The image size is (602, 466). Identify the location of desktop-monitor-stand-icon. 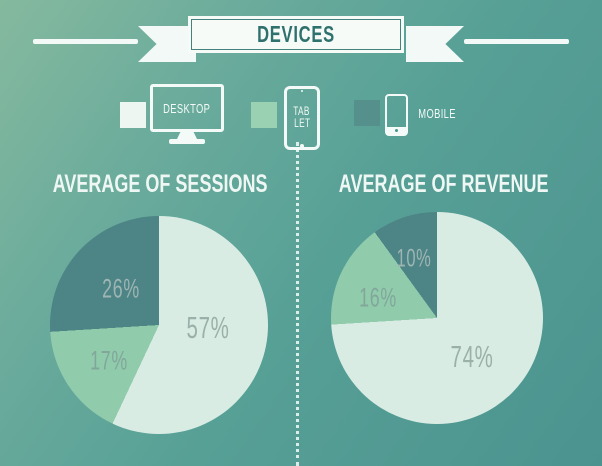
(187, 134).